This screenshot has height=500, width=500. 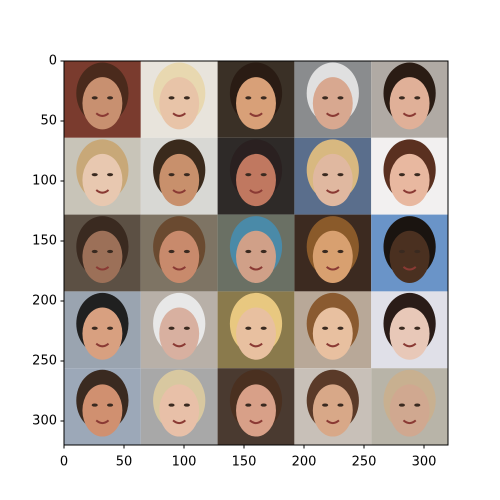 What do you see at coordinates (64, 462) in the screenshot?
I see `x-tick-label: 0` at bounding box center [64, 462].